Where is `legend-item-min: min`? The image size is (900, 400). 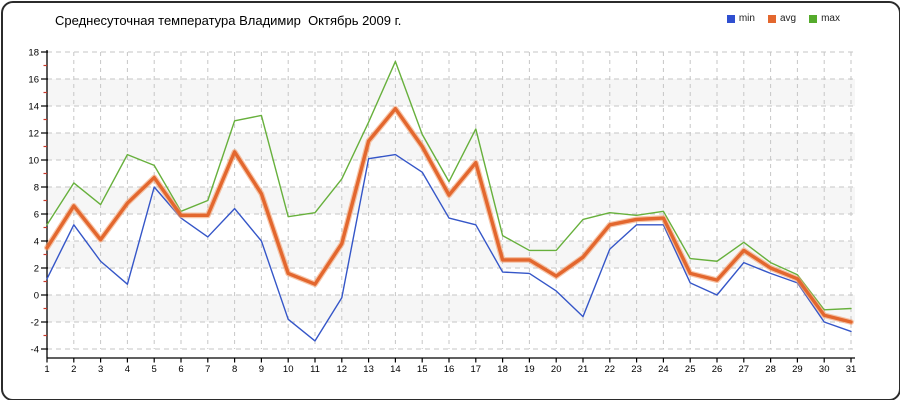 legend-item-min: min is located at coordinates (740, 18).